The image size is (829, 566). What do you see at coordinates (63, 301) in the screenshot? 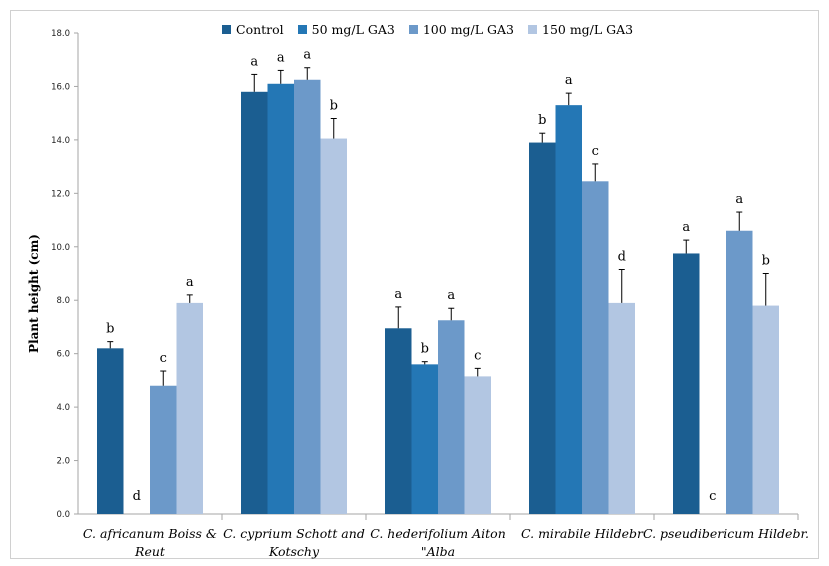
I see `y-tick-label: 8.0` at bounding box center [63, 301].